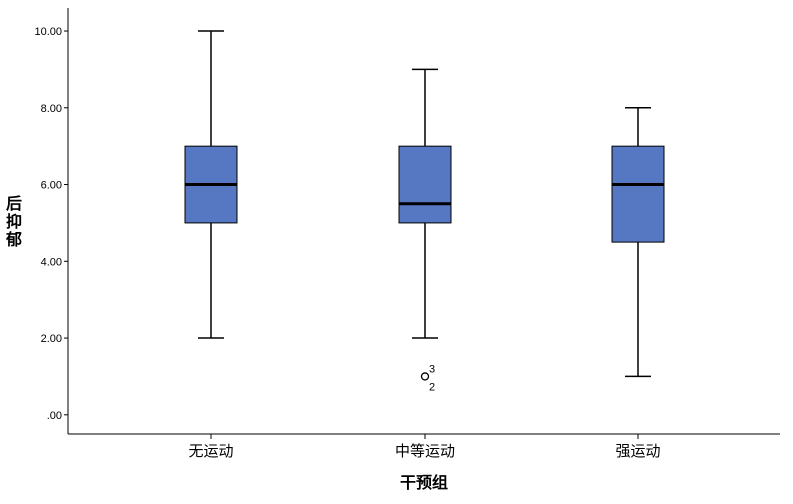  Describe the element at coordinates (210, 451) in the screenshot. I see `x-tick-label: 无运动` at that location.